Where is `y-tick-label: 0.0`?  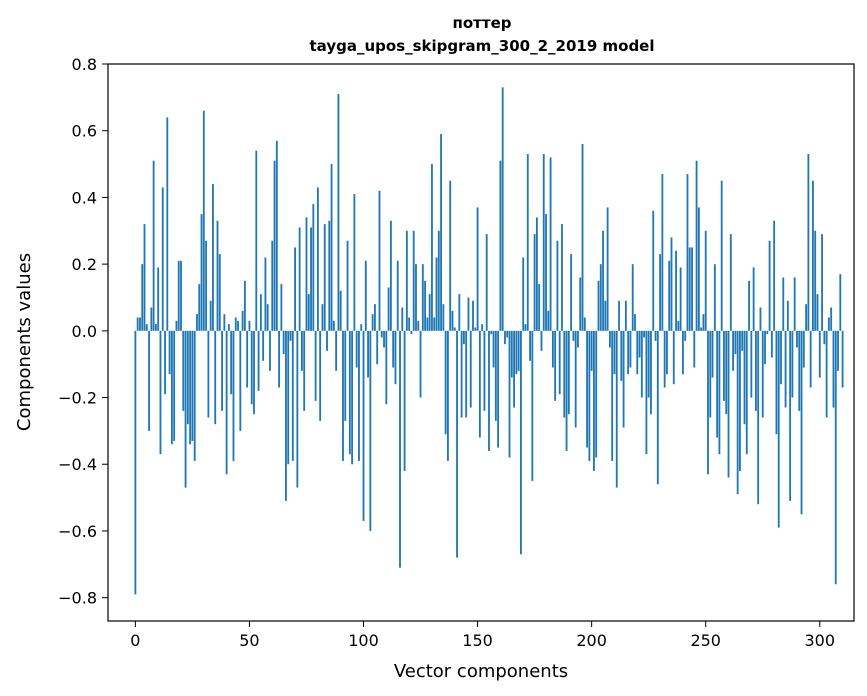 y-tick-label: 0.0 is located at coordinates (84, 331).